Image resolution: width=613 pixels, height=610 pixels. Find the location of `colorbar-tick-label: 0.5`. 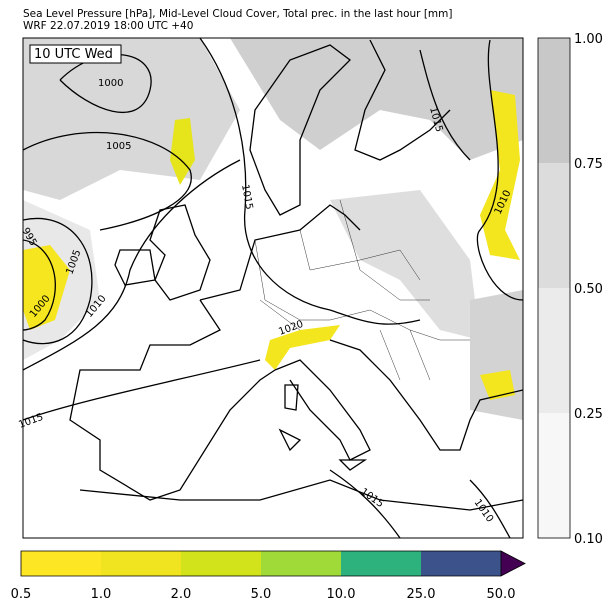

colorbar-tick-label: 0.5 is located at coordinates (21, 594).